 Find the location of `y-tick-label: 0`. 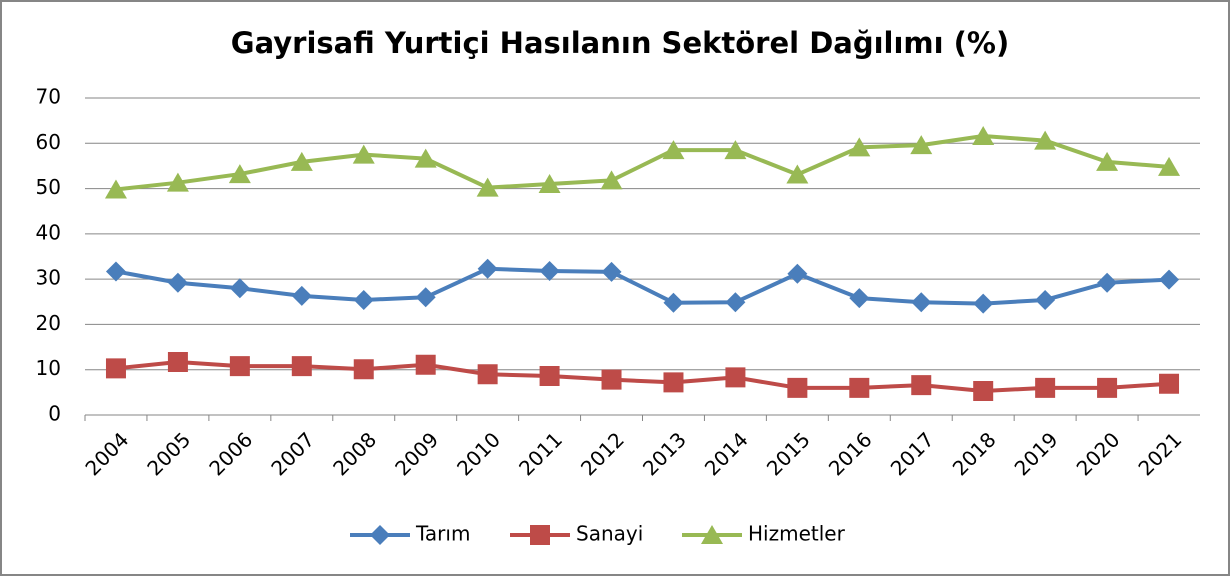

y-tick-label: 0 is located at coordinates (54, 414).